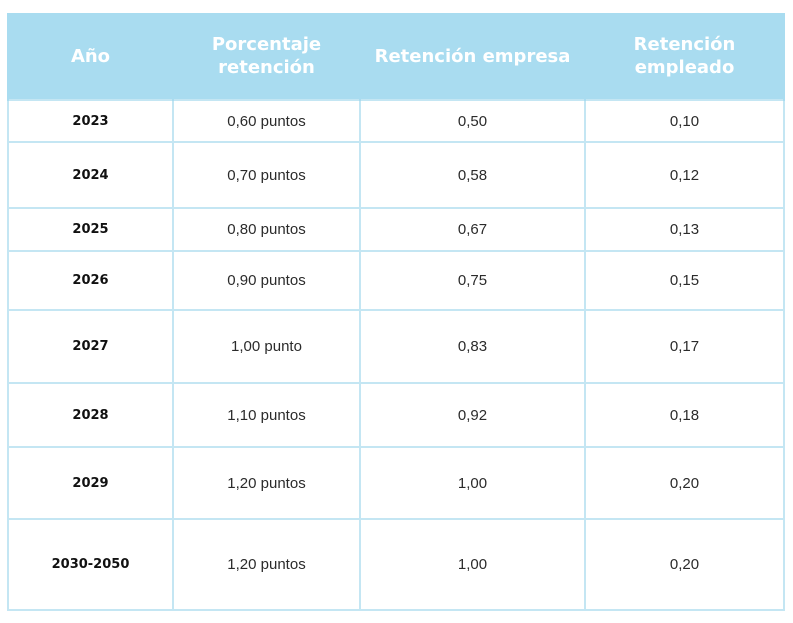  What do you see at coordinates (266, 56) in the screenshot?
I see `header-percentage: Porcentaje retención` at bounding box center [266, 56].